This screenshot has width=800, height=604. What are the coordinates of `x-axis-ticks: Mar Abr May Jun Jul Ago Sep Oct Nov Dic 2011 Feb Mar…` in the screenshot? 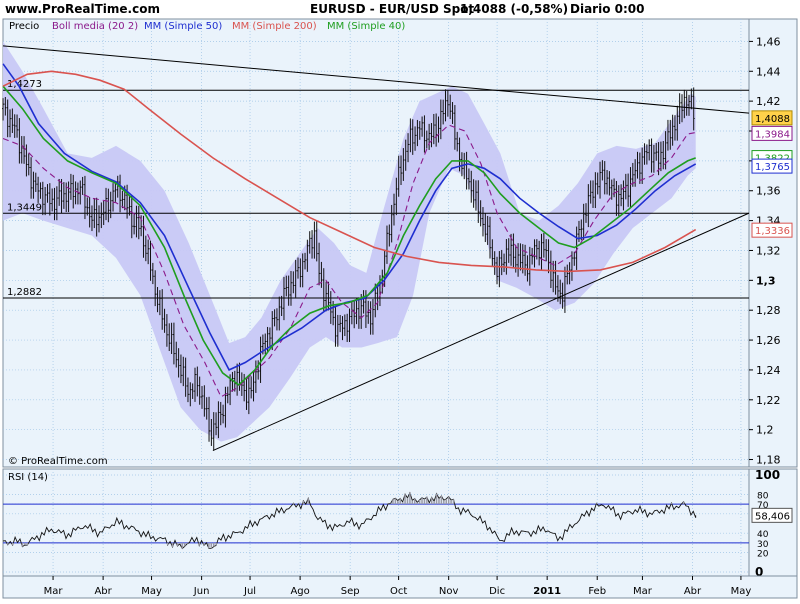 It's located at (398, 586).